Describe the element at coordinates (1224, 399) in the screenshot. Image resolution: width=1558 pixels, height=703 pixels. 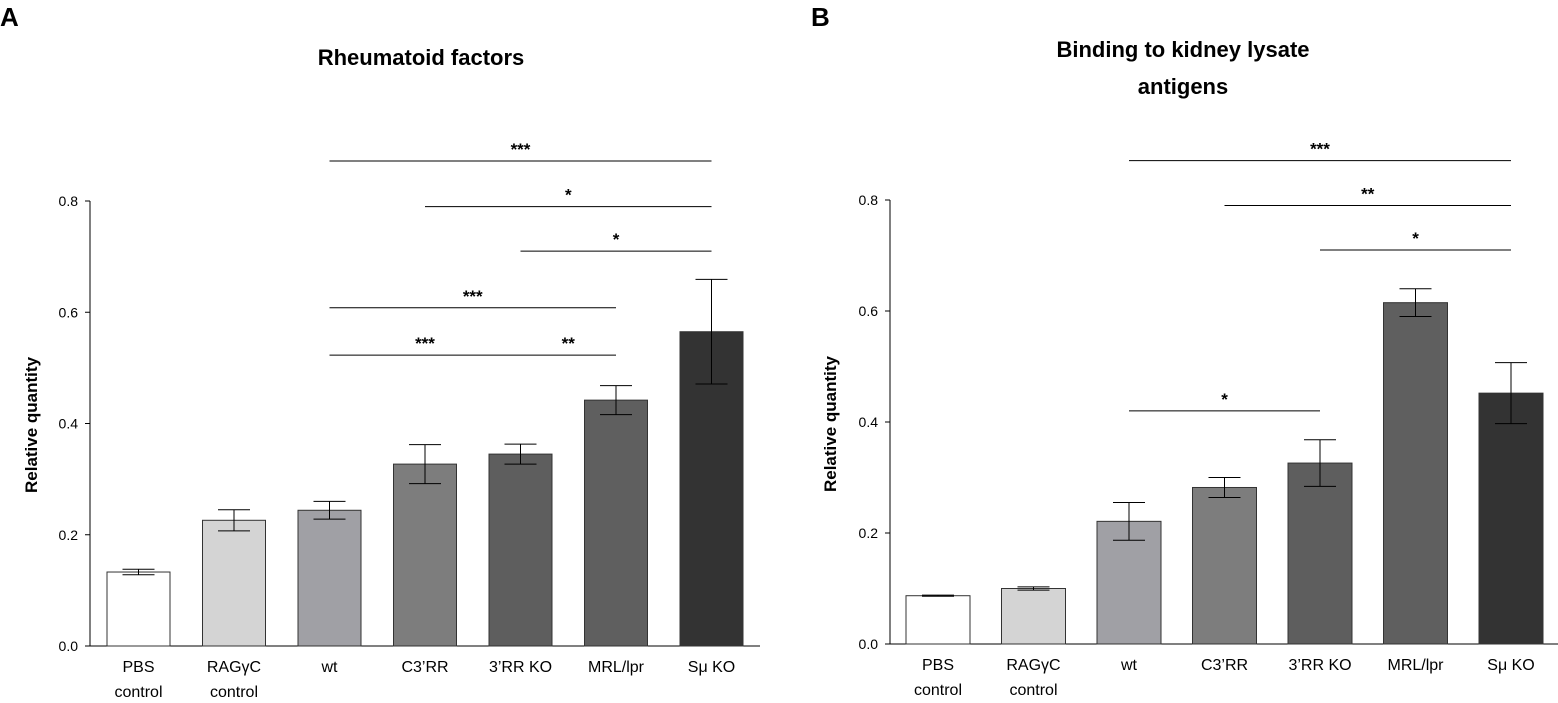
I see `significance-label-3: *` at that location.